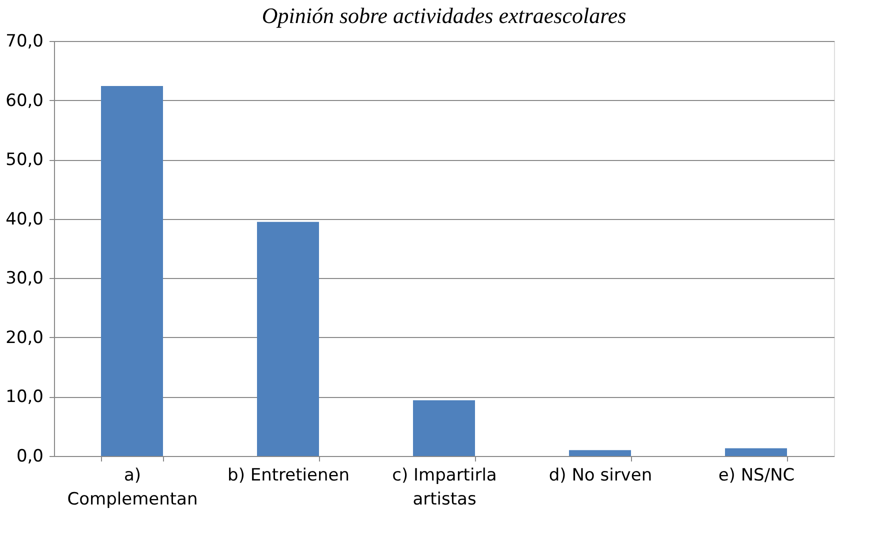  What do you see at coordinates (25, 397) in the screenshot?
I see `y-tick-label: 10,0` at bounding box center [25, 397].